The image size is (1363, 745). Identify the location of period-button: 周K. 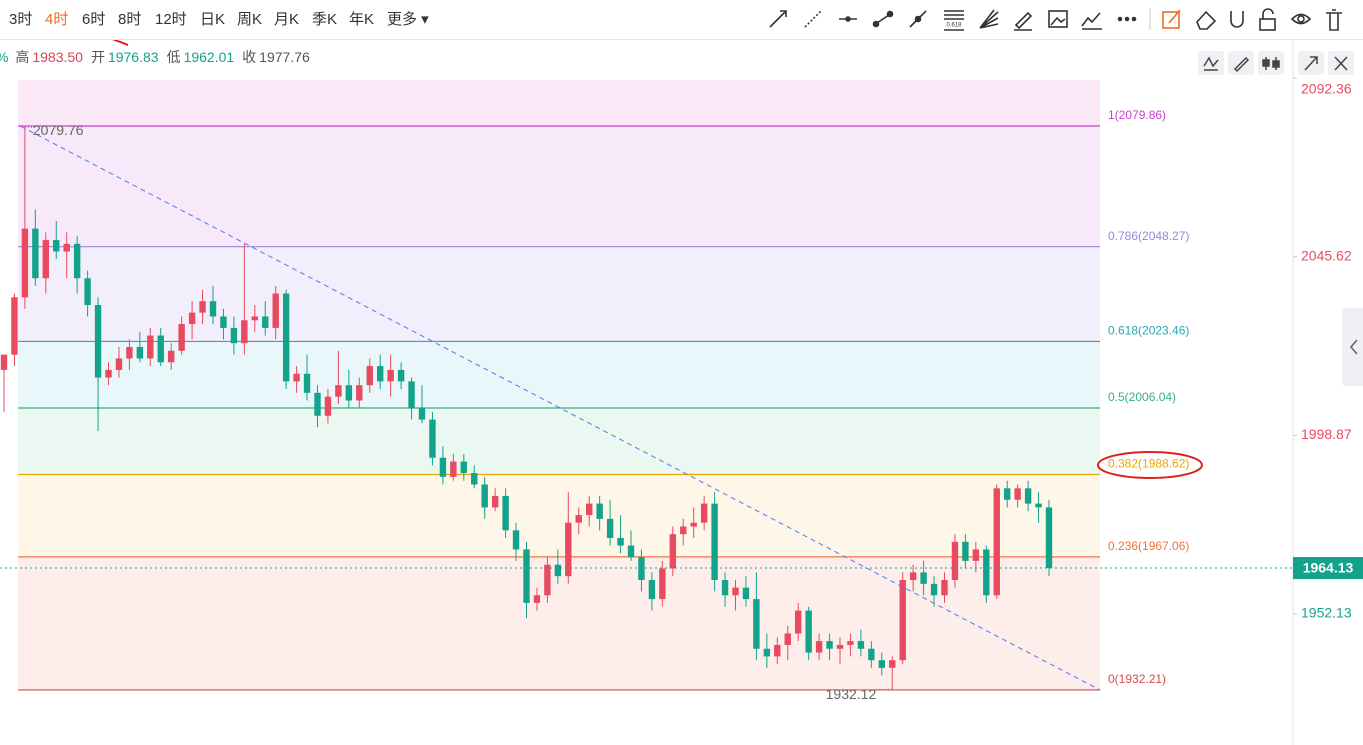
(250, 19).